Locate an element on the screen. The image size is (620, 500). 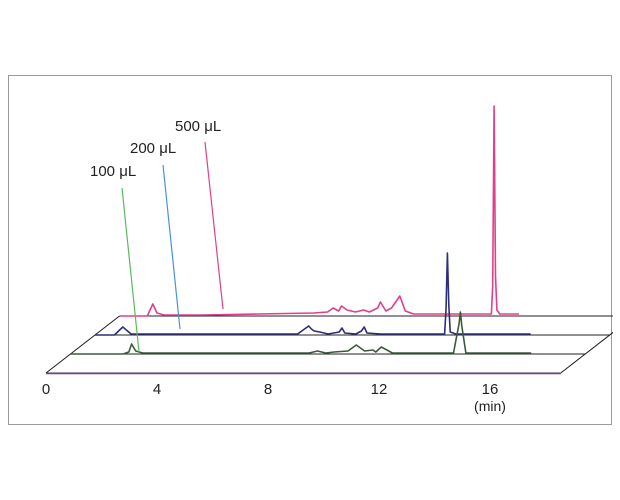
series-label-3: 500 μL is located at coordinates (198, 126).